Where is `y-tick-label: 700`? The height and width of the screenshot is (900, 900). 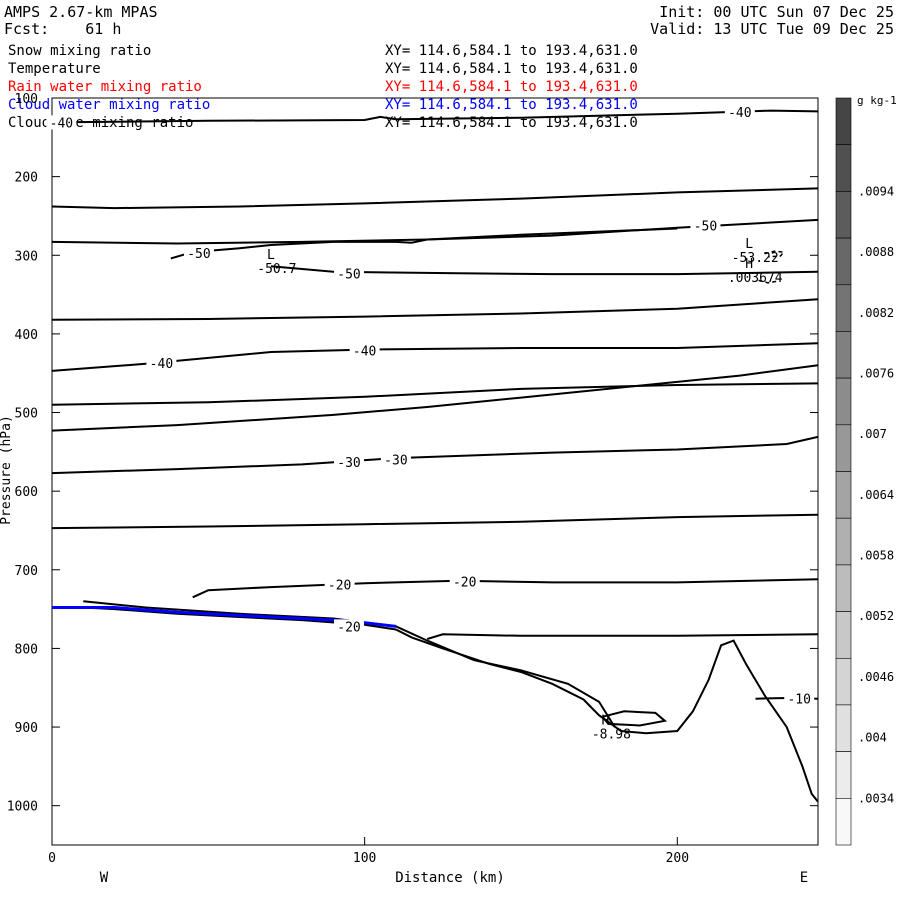 y-tick-label: 700 is located at coordinates (26, 571).